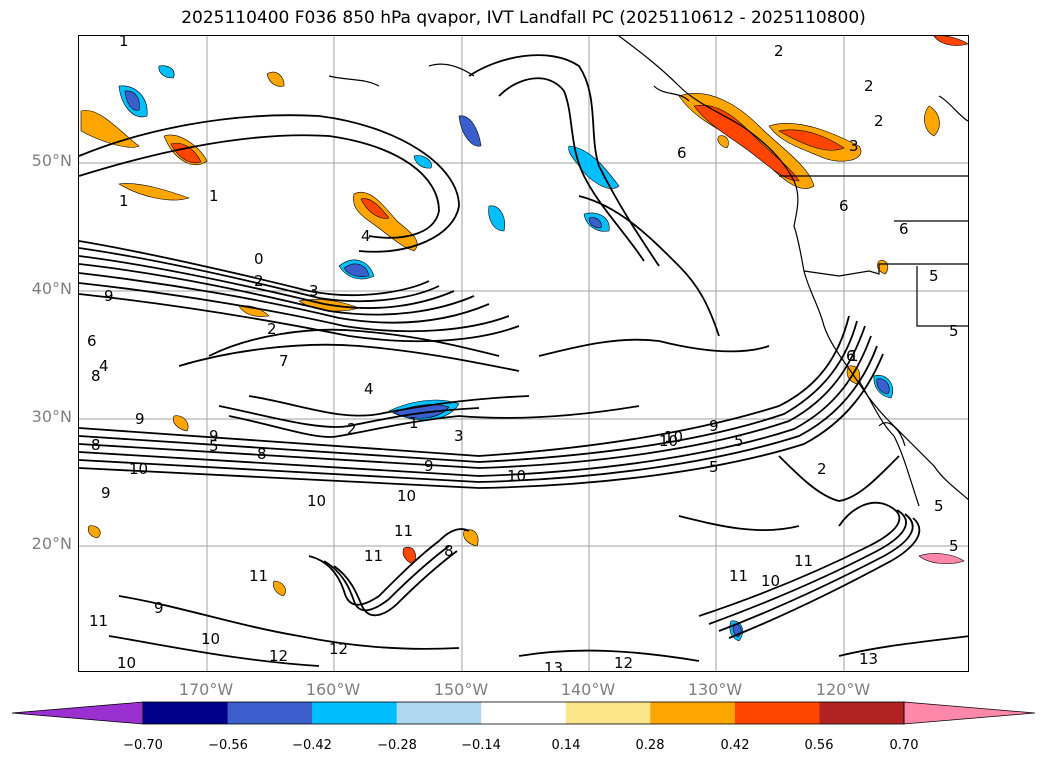 This screenshot has width=1047, height=765. Describe the element at coordinates (461, 689) in the screenshot. I see `lon-label-150w: 150°W` at that location.